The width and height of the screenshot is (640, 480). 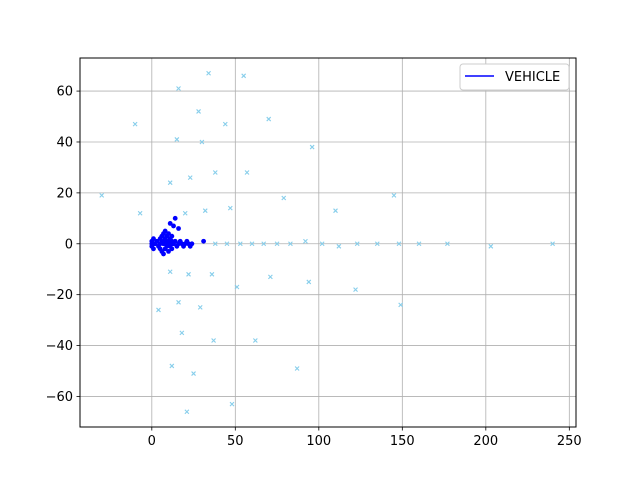 What do you see at coordinates (235, 441) in the screenshot?
I see `x-tick-label: 50` at bounding box center [235, 441].